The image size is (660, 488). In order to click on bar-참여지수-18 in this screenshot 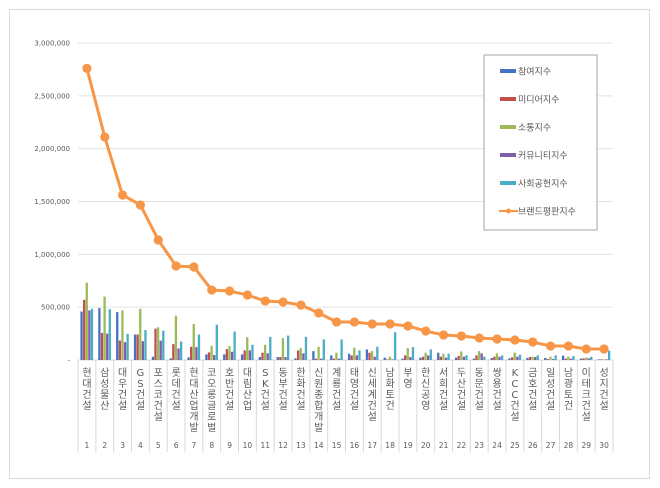, I will do `click(384, 358)`.